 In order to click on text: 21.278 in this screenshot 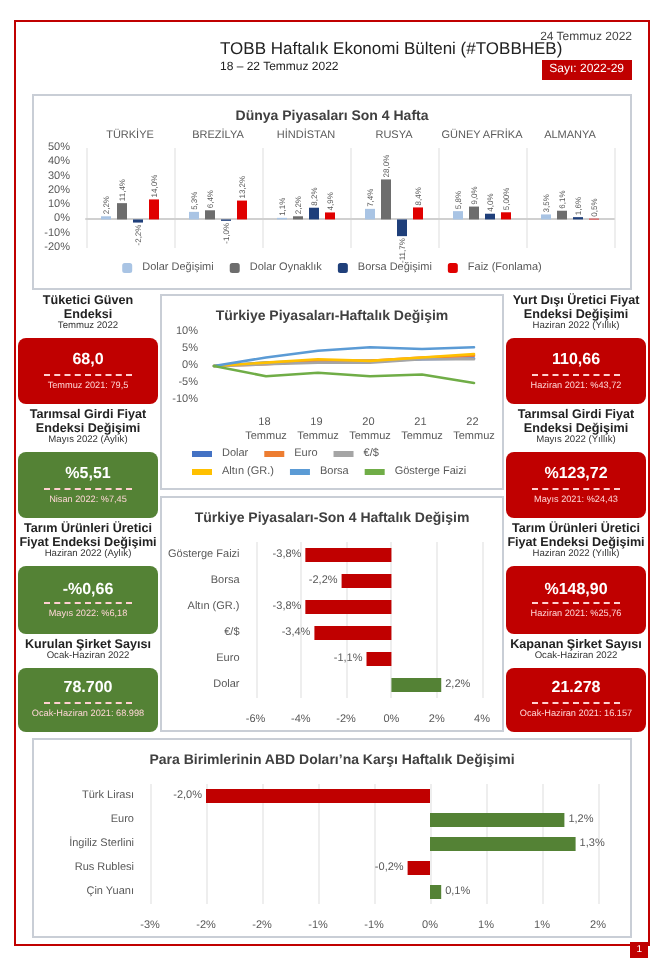, I will do `click(576, 688)`.